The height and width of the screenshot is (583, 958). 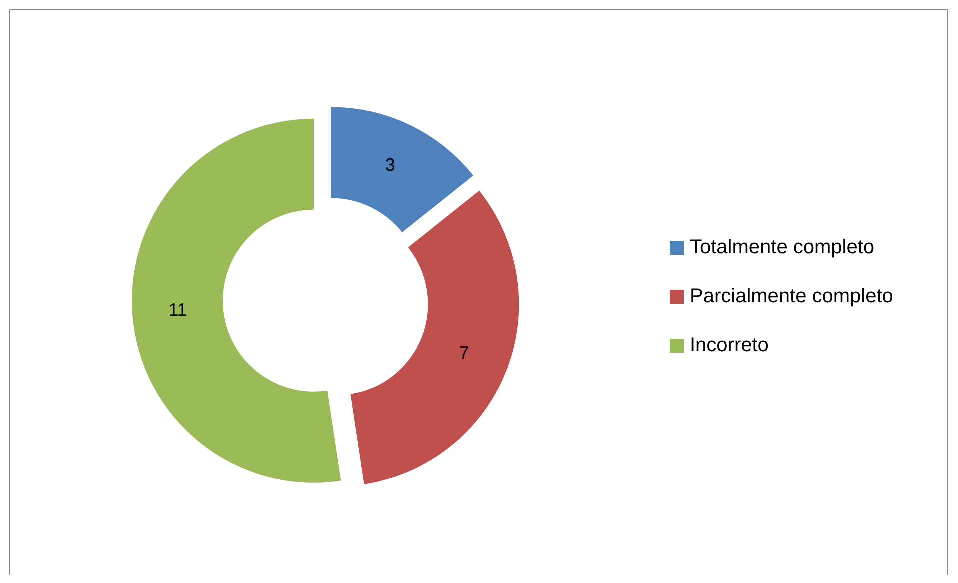 What do you see at coordinates (390, 164) in the screenshot?
I see `data-label: 3` at bounding box center [390, 164].